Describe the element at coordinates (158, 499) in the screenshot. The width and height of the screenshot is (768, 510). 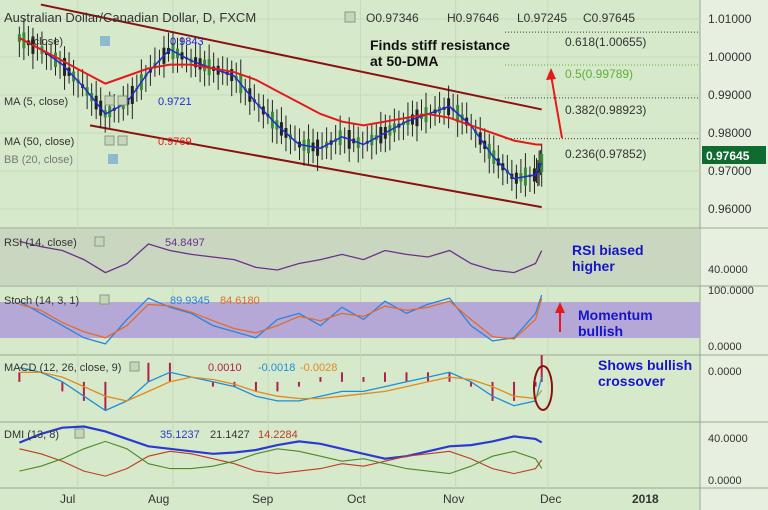
I see `x-label-aug: Aug` at that location.